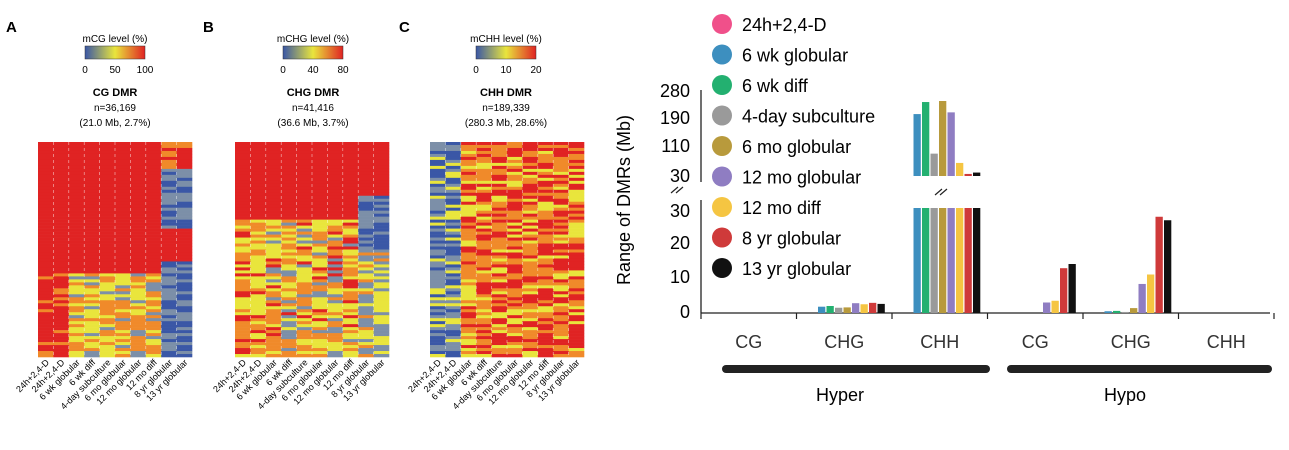 Image resolution: width=1289 pixels, height=450 pixels. I want to click on bar-break-marker, so click(941, 192).